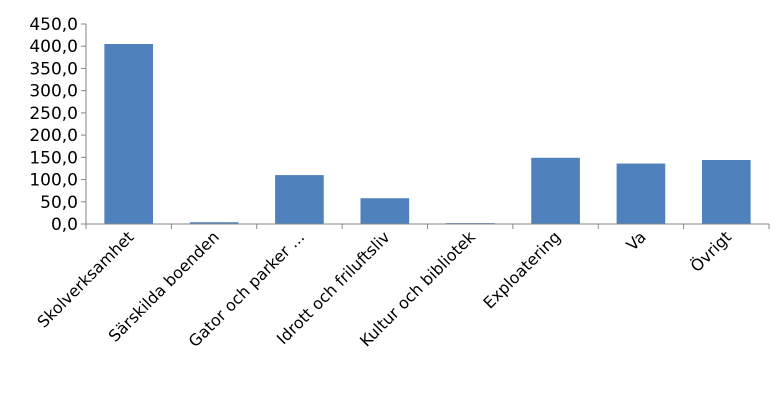 This screenshot has height=393, width=782. I want to click on y-tick-label: 50,0, so click(59, 203).